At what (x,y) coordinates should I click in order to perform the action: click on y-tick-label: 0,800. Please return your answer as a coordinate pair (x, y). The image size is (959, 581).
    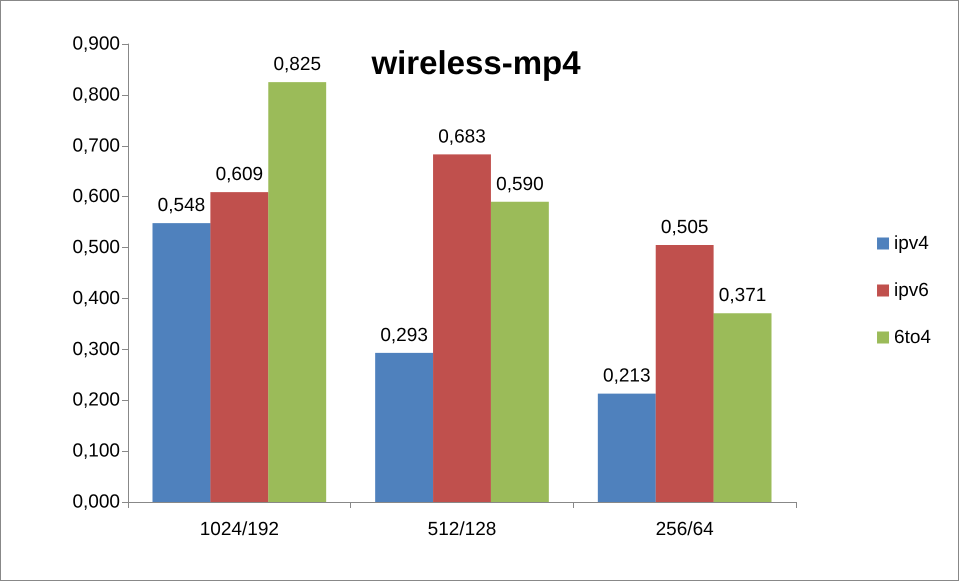
    Looking at the image, I should click on (96, 95).